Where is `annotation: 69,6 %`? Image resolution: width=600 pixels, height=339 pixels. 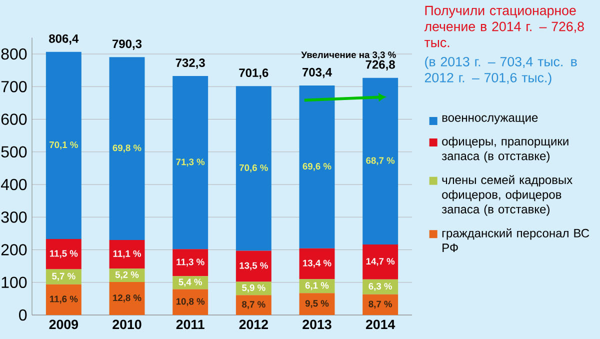
annotation: 69,6 % is located at coordinates (317, 166).